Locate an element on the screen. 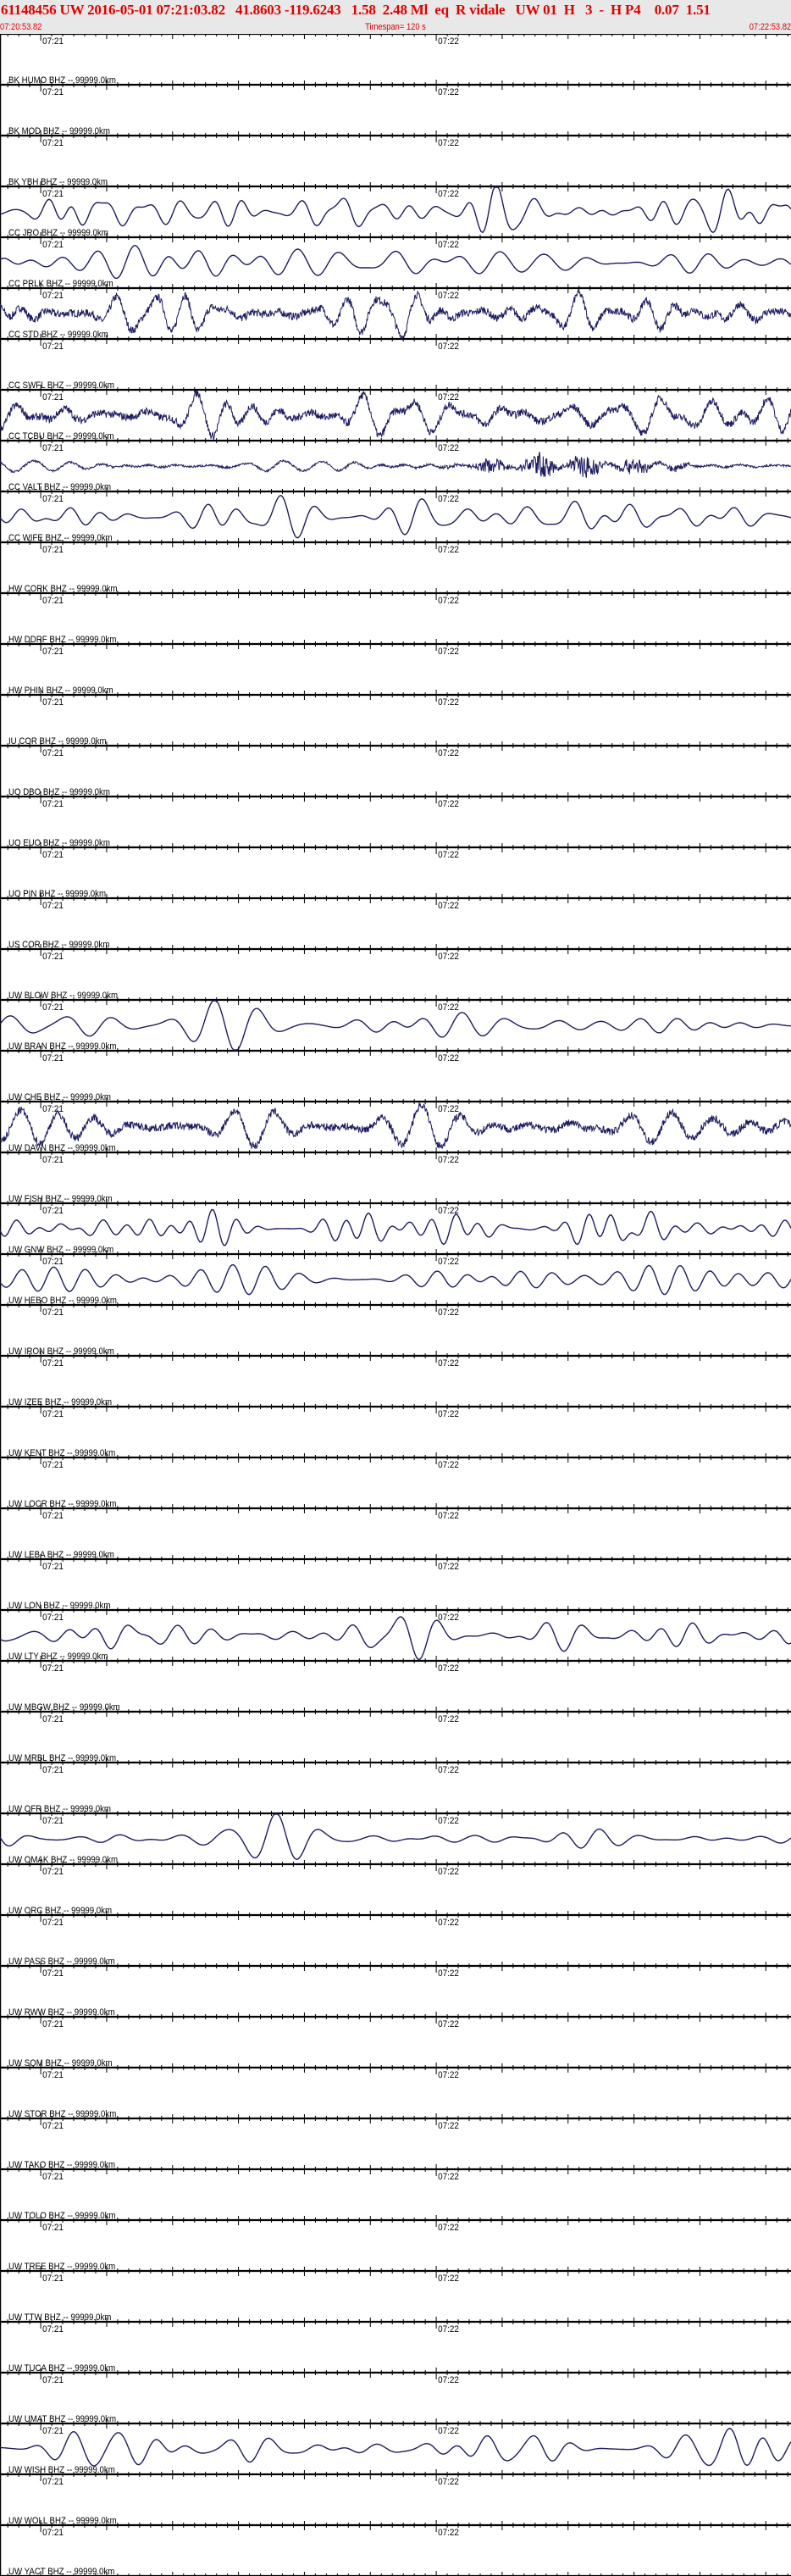  station-label: UW HEBO BHZ -- 99999.0km is located at coordinates (63, 1301).